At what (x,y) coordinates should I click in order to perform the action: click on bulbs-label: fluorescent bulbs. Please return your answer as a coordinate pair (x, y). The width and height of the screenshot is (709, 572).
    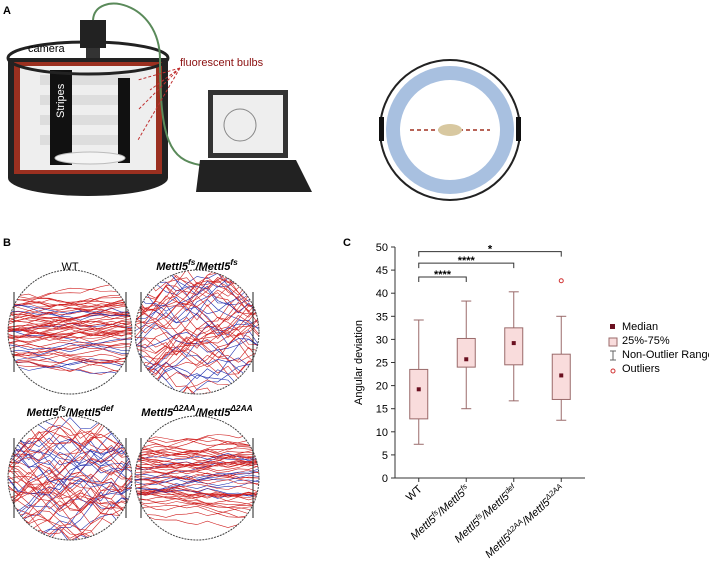
    Looking at the image, I should click on (222, 63).